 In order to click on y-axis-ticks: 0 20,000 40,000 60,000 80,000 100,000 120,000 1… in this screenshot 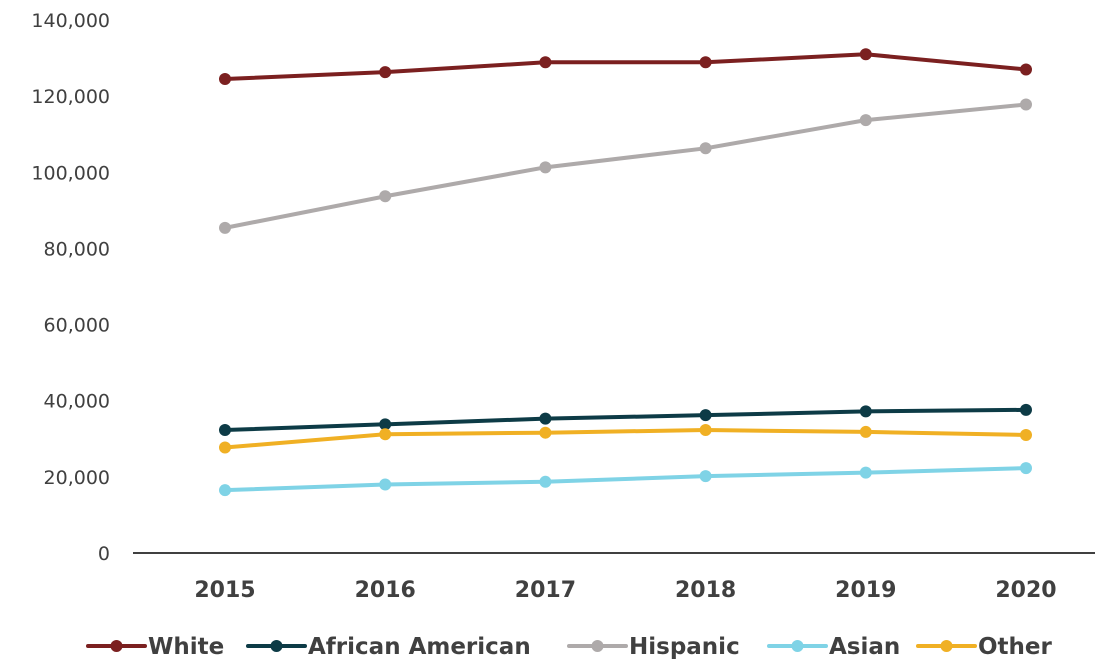, I will do `click(70, 287)`.